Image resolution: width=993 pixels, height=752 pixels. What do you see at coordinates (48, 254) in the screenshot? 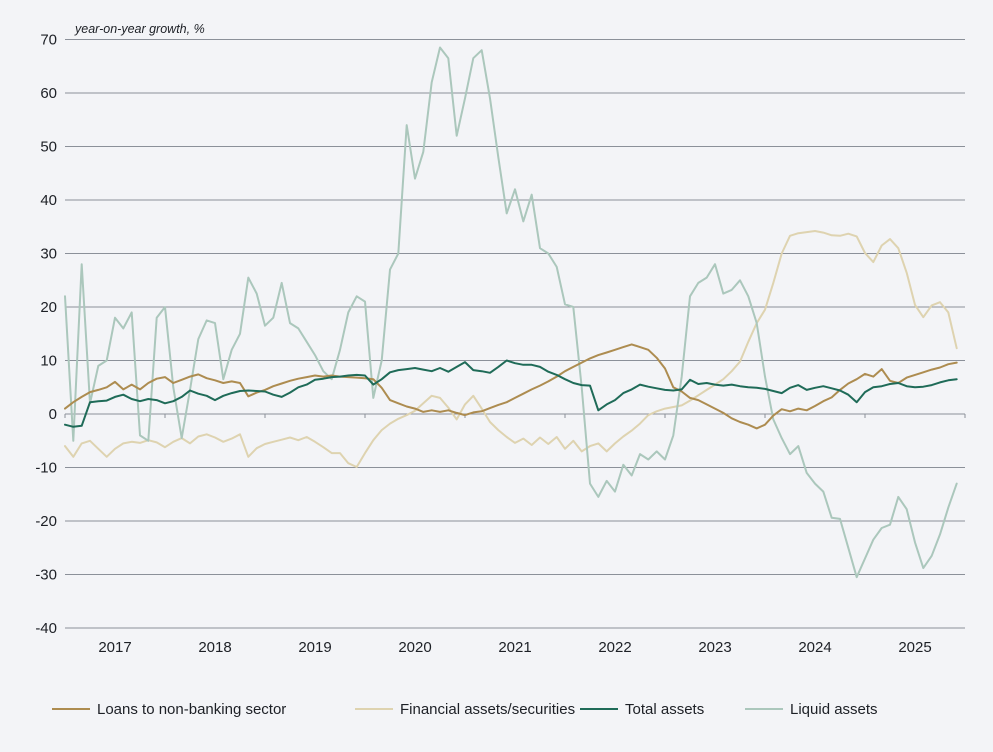
I see `y-axis-tick-label: 30` at bounding box center [48, 254].